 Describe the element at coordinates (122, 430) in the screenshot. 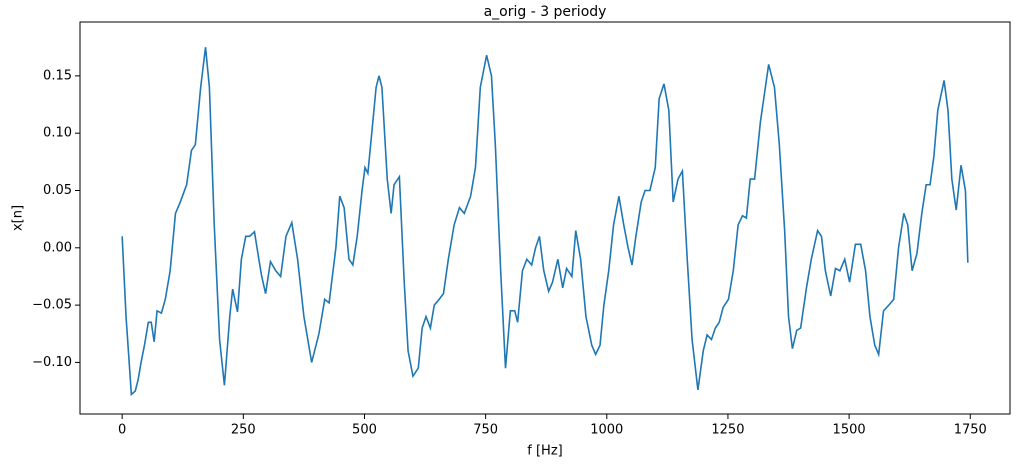

I see `x-tick-label: 0` at that location.